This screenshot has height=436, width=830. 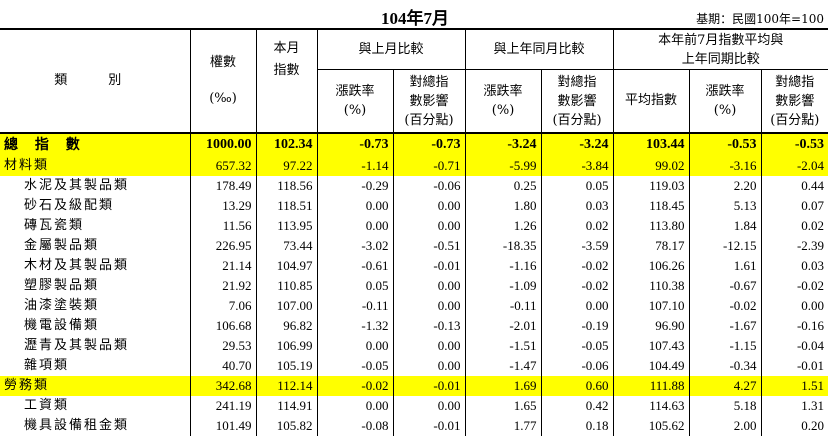 What do you see at coordinates (223, 346) in the screenshot?
I see `cell-weight: 29.53` at bounding box center [223, 346].